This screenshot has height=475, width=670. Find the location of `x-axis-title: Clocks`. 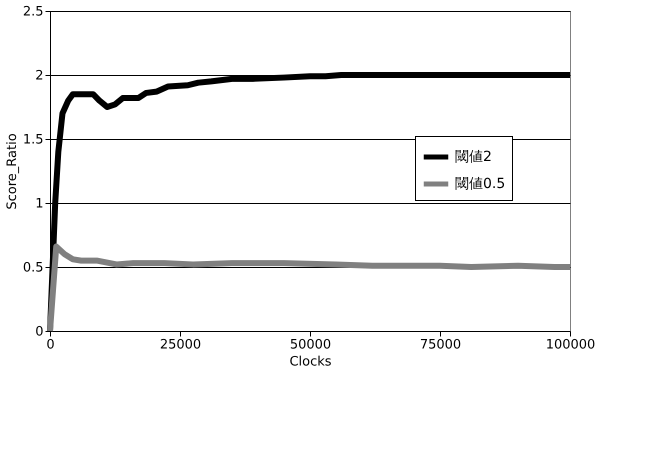

x-axis-title: Clocks is located at coordinates (310, 362).